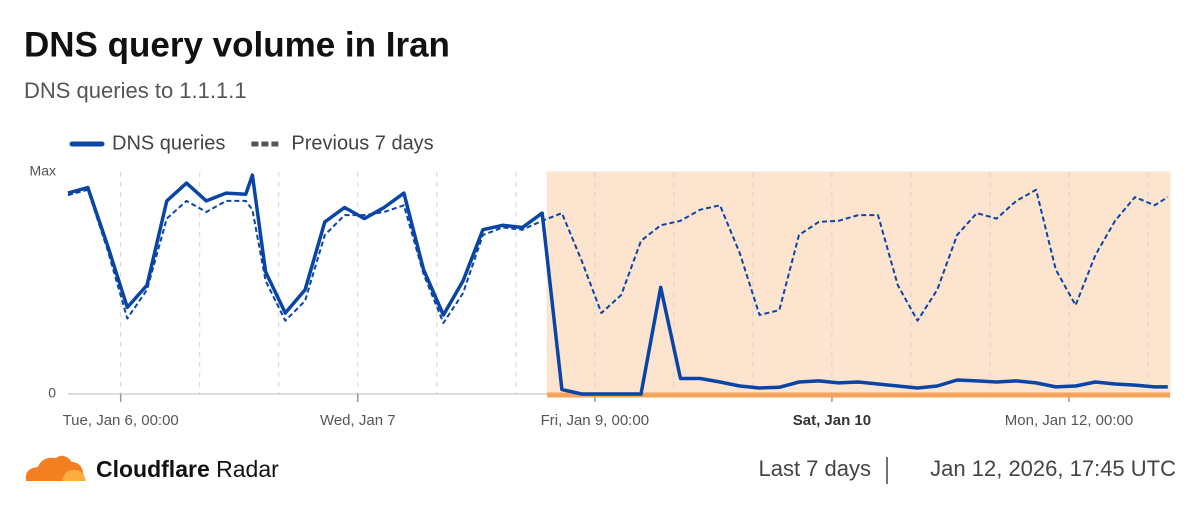  What do you see at coordinates (237, 44) in the screenshot?
I see `chart-title: DNS query volume in Iran` at bounding box center [237, 44].